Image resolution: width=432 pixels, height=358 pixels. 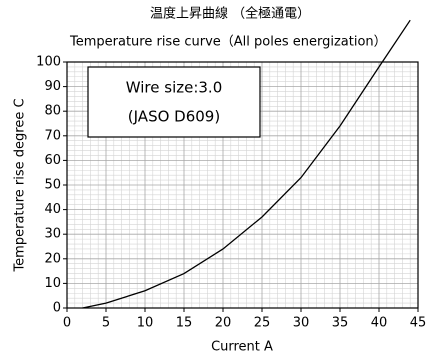 What do you see at coordinates (52, 86) in the screenshot?
I see `y-tick-label: 90` at bounding box center [52, 86].